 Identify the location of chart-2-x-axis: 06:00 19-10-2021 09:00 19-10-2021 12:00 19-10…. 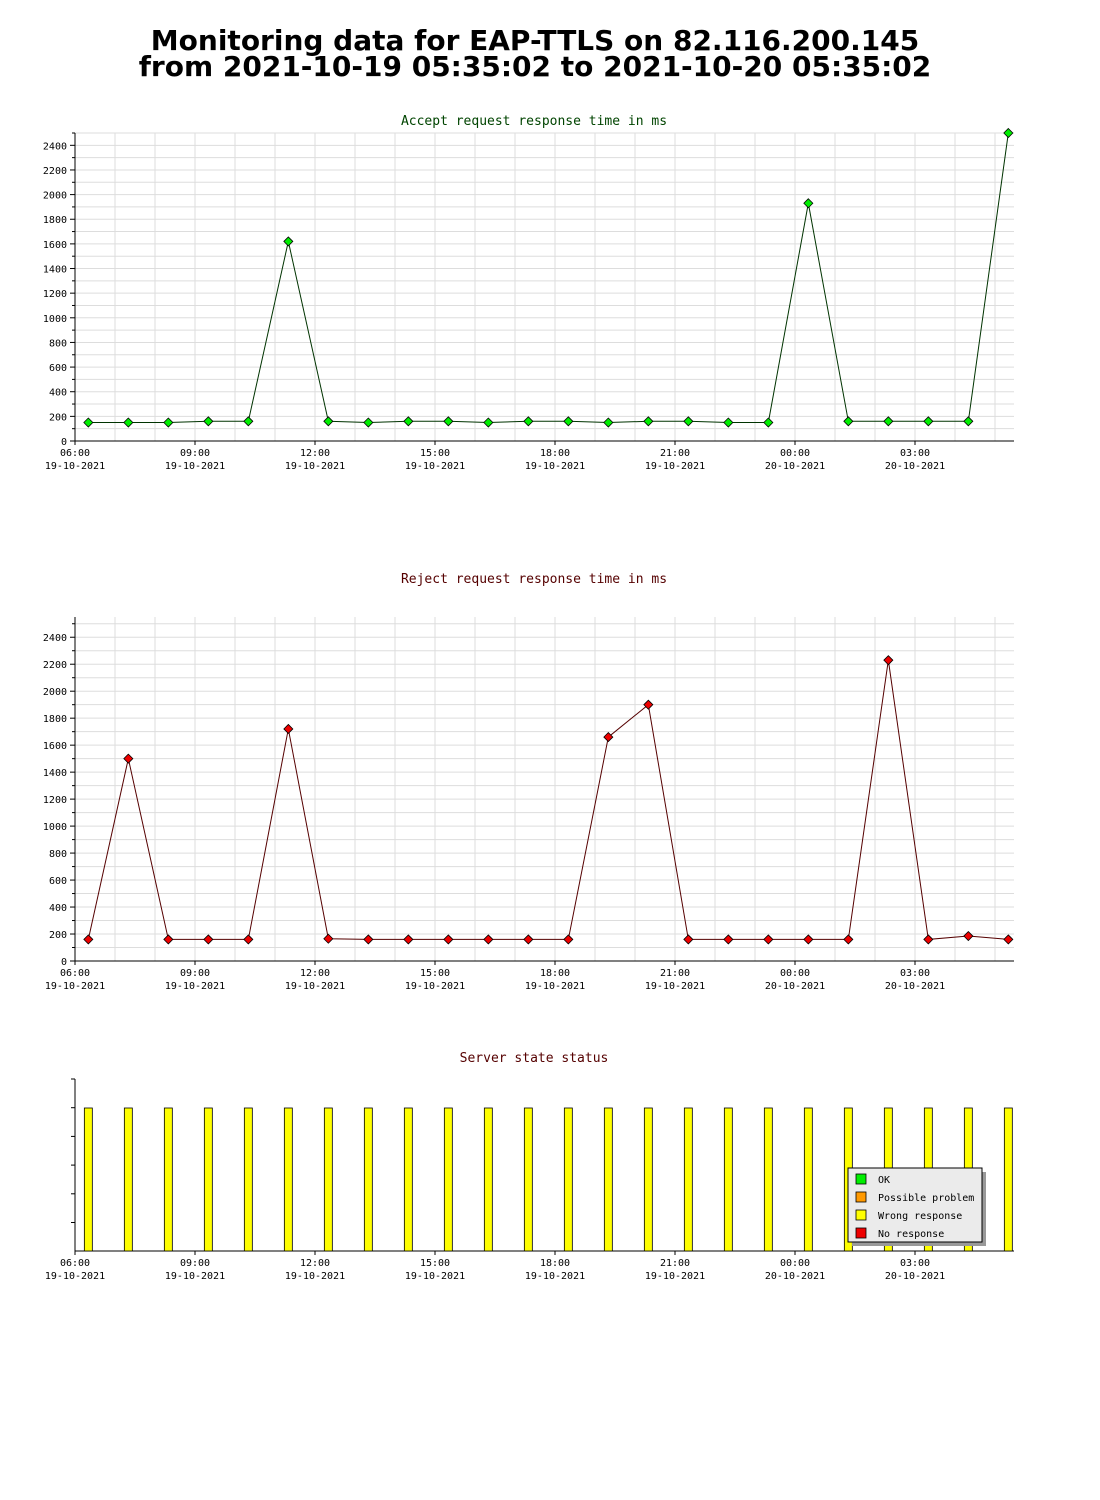
(495, 976).